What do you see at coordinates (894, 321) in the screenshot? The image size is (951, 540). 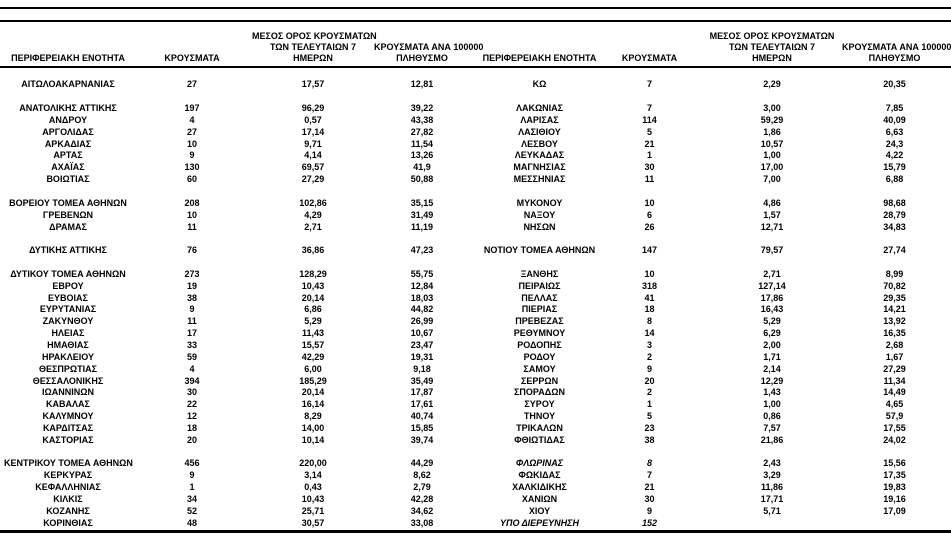 I see `per100k-value: 13,92` at bounding box center [894, 321].